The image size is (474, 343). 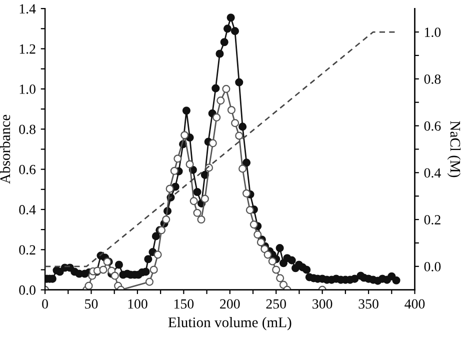 What do you see at coordinates (454, 149) in the screenshot?
I see `y2-axis-title: NaCl (M)` at bounding box center [454, 149].